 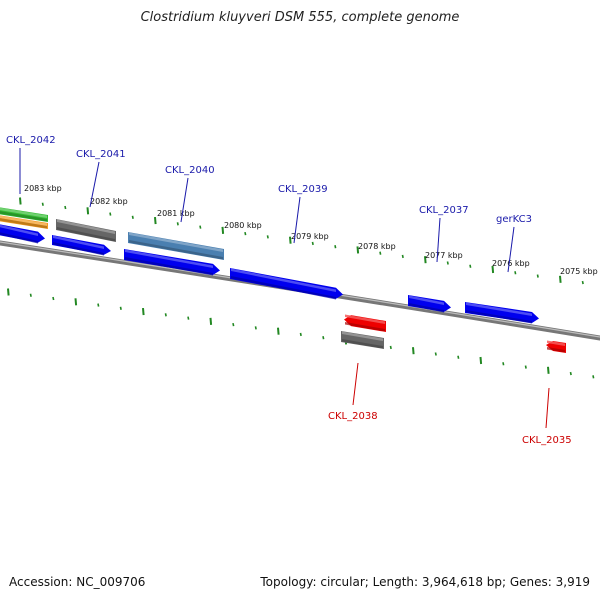 What do you see at coordinates (444, 255) in the screenshot?
I see `kbp-label: 2077 kbp` at bounding box center [444, 255].